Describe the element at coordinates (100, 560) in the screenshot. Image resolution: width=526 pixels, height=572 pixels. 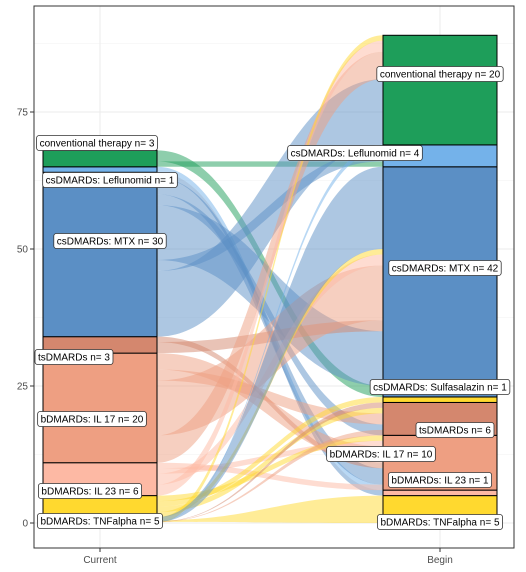
I see `x-tick-label: Current` at that location.